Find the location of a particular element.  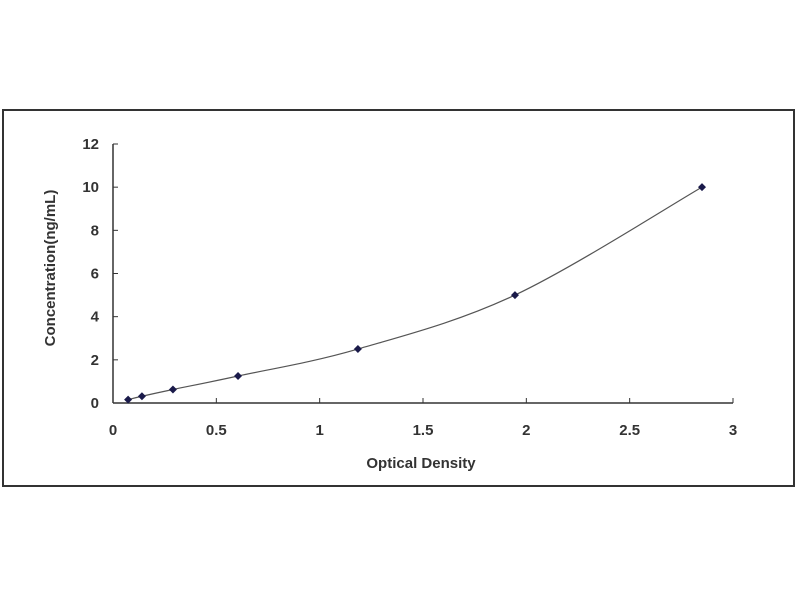

x-tick-label: 0.5 is located at coordinates (216, 430).